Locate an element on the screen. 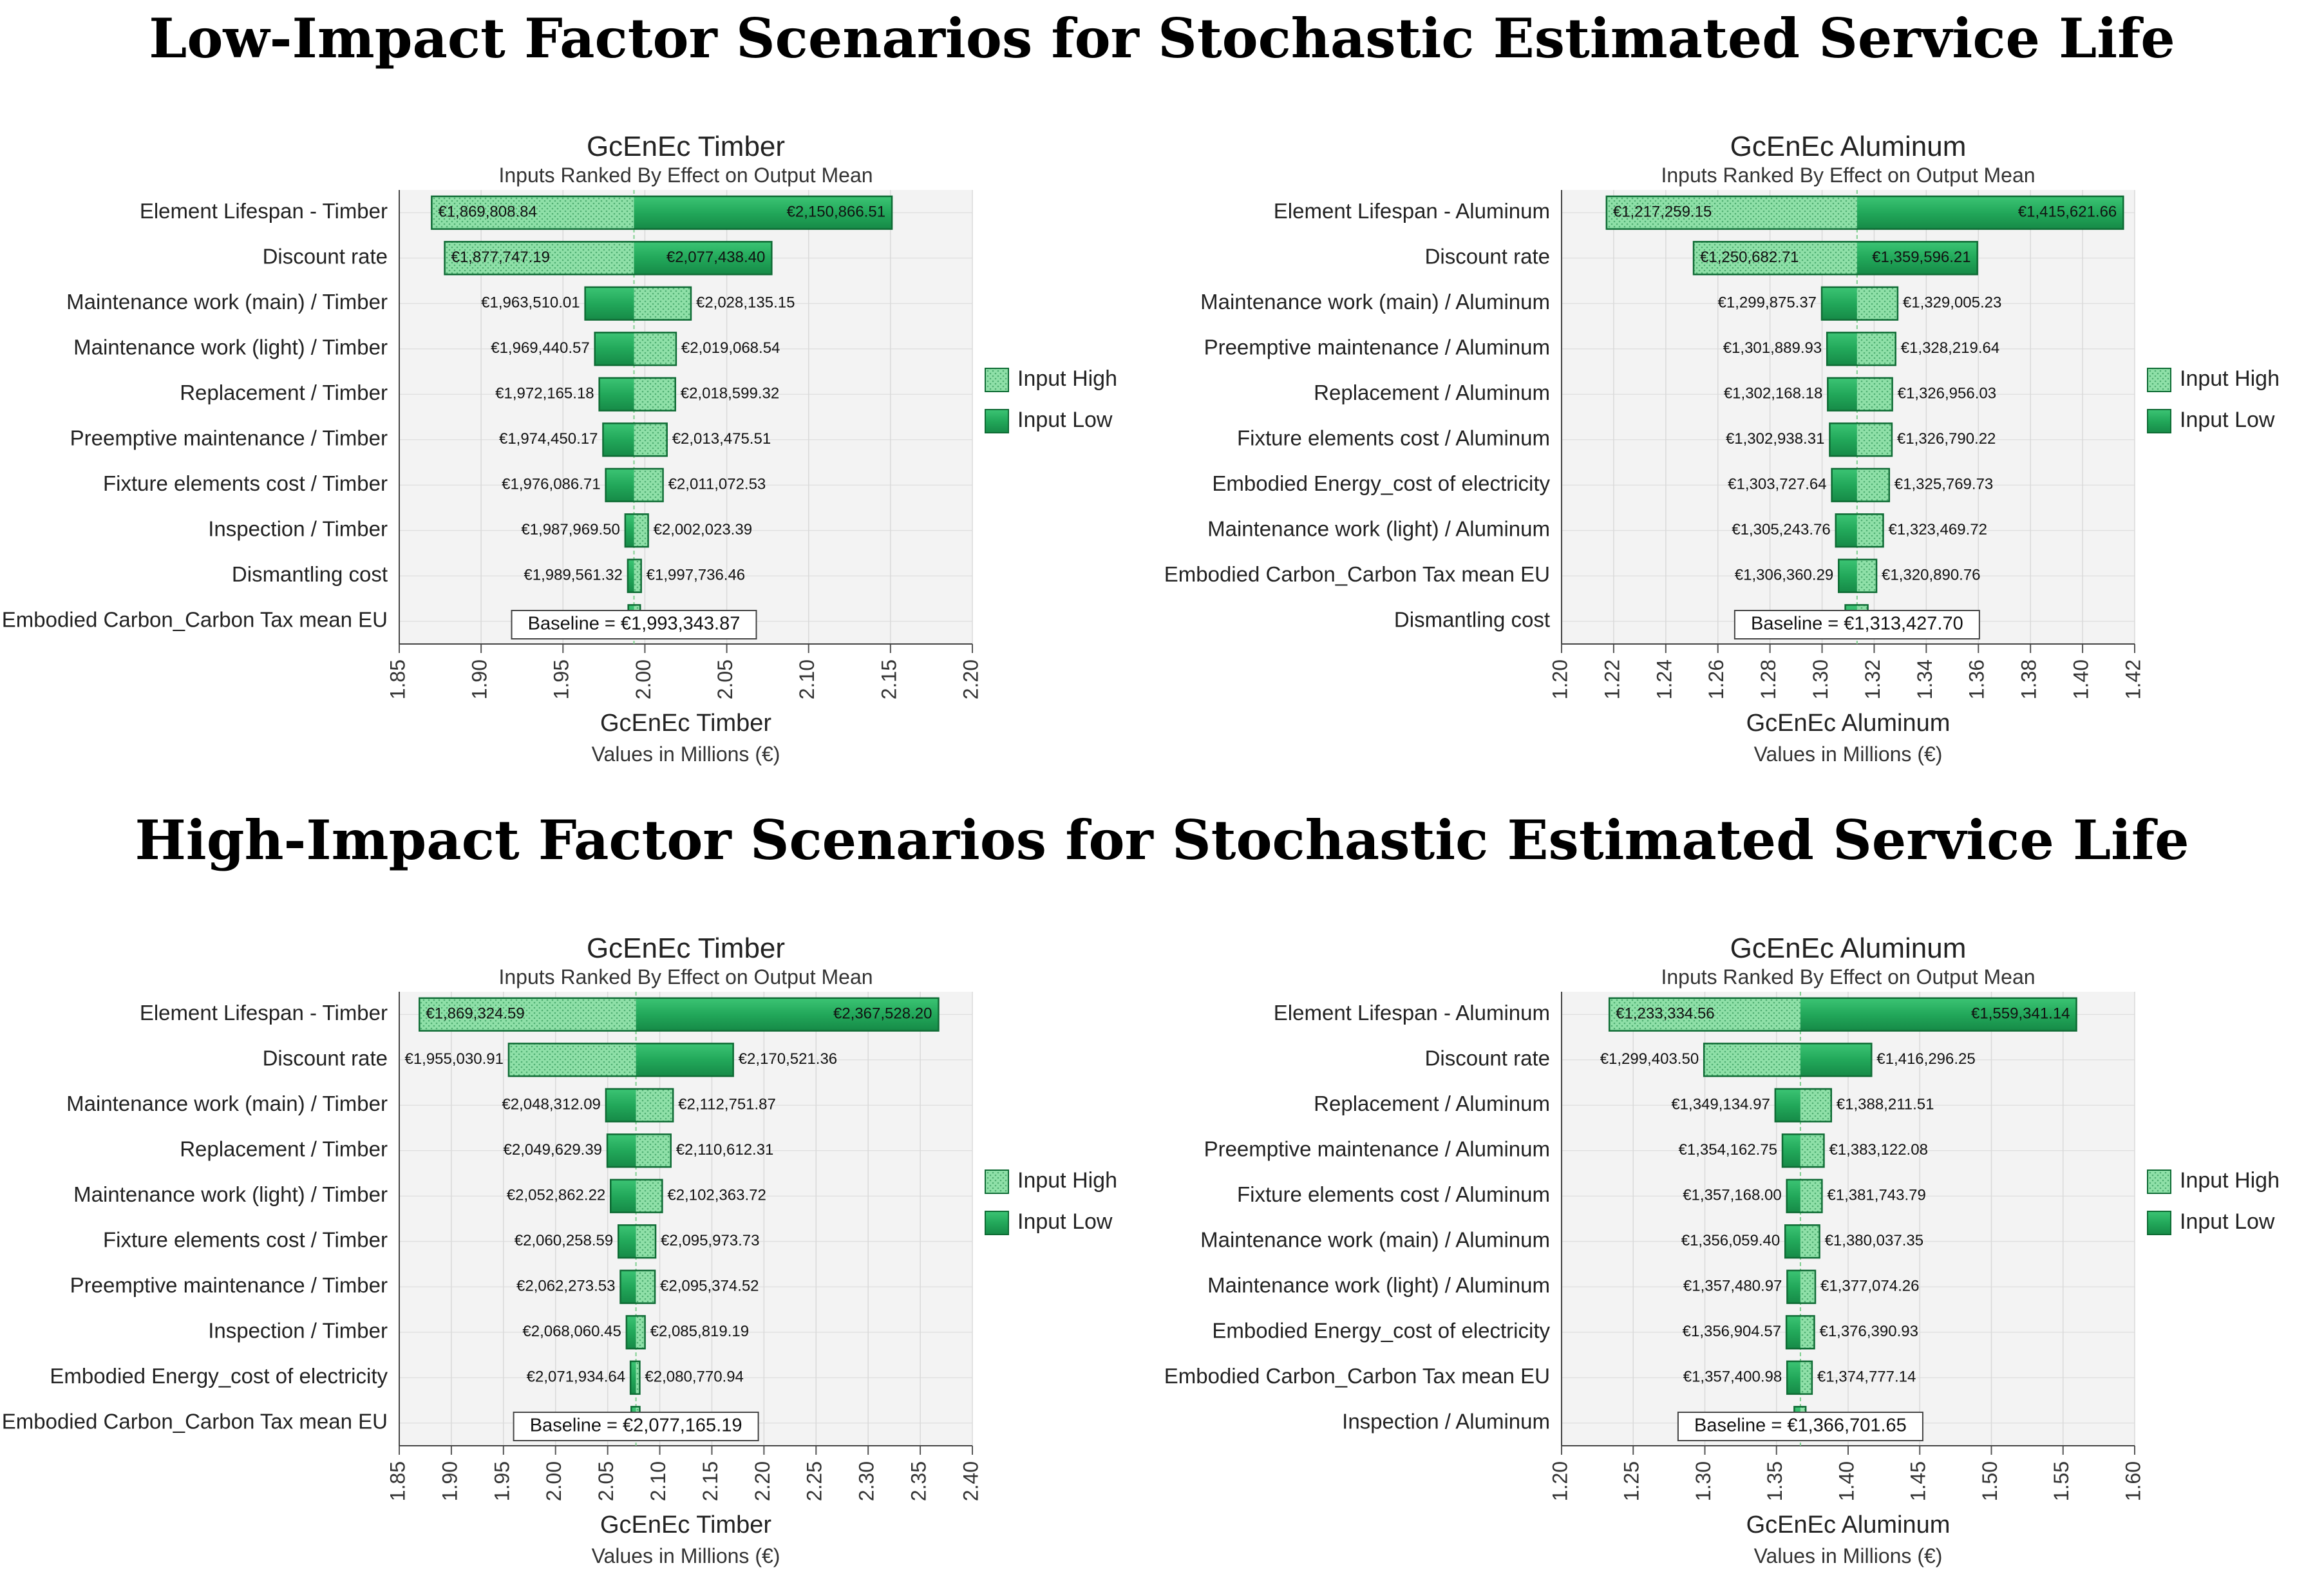 Image resolution: width=2324 pixels, height=1581 pixels. value-label-high: €1,416,296.25 is located at coordinates (1925, 1059).